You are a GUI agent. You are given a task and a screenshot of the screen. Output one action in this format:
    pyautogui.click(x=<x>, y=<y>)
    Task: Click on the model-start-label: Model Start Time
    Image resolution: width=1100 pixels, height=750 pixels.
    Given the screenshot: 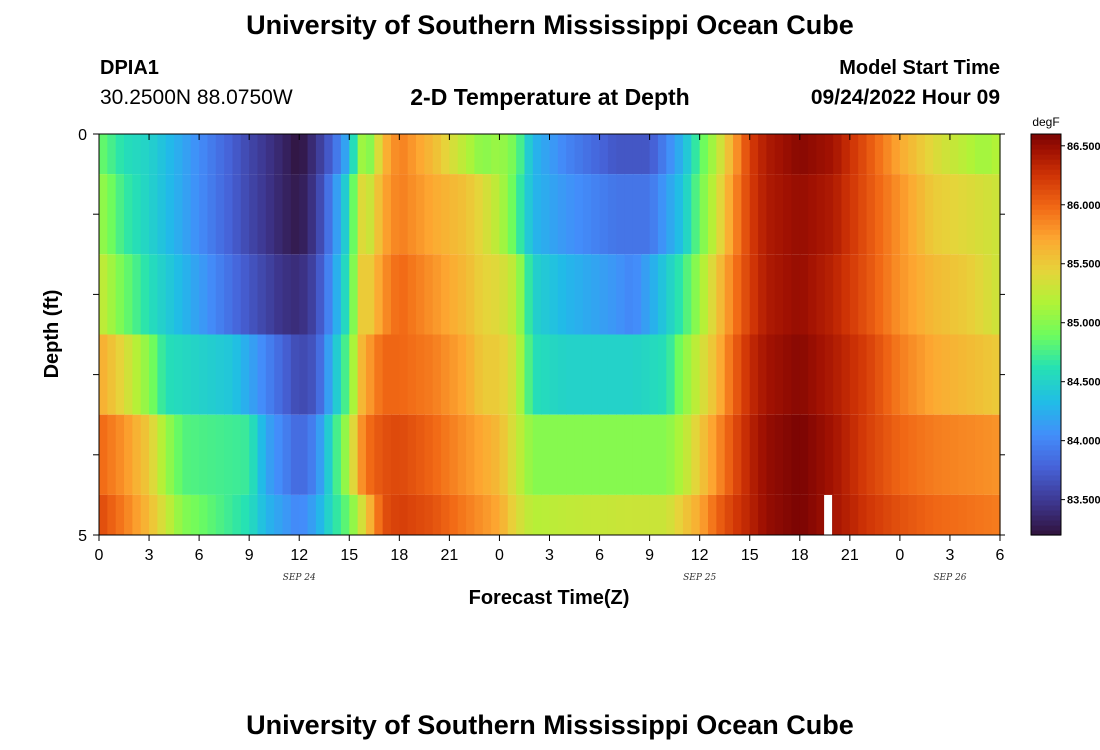 What is the action you would take?
    pyautogui.click(x=919, y=68)
    